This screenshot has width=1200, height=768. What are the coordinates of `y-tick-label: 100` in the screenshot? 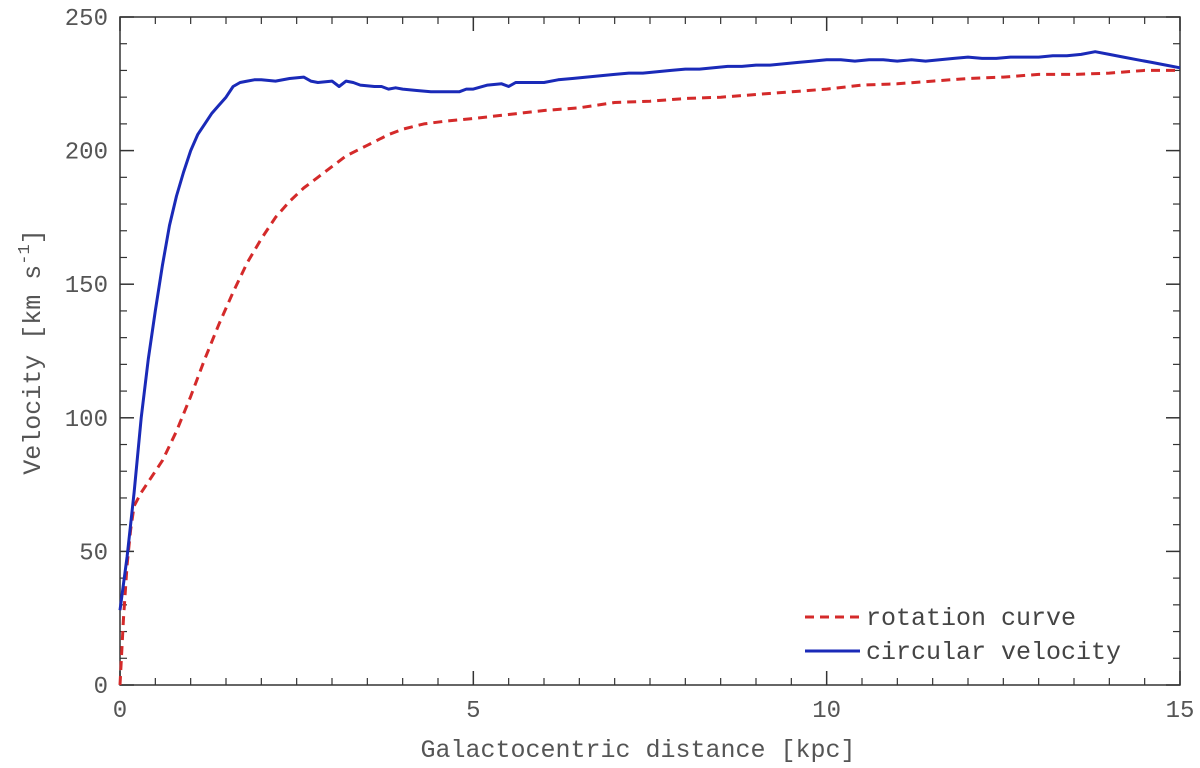 It's located at (86, 420).